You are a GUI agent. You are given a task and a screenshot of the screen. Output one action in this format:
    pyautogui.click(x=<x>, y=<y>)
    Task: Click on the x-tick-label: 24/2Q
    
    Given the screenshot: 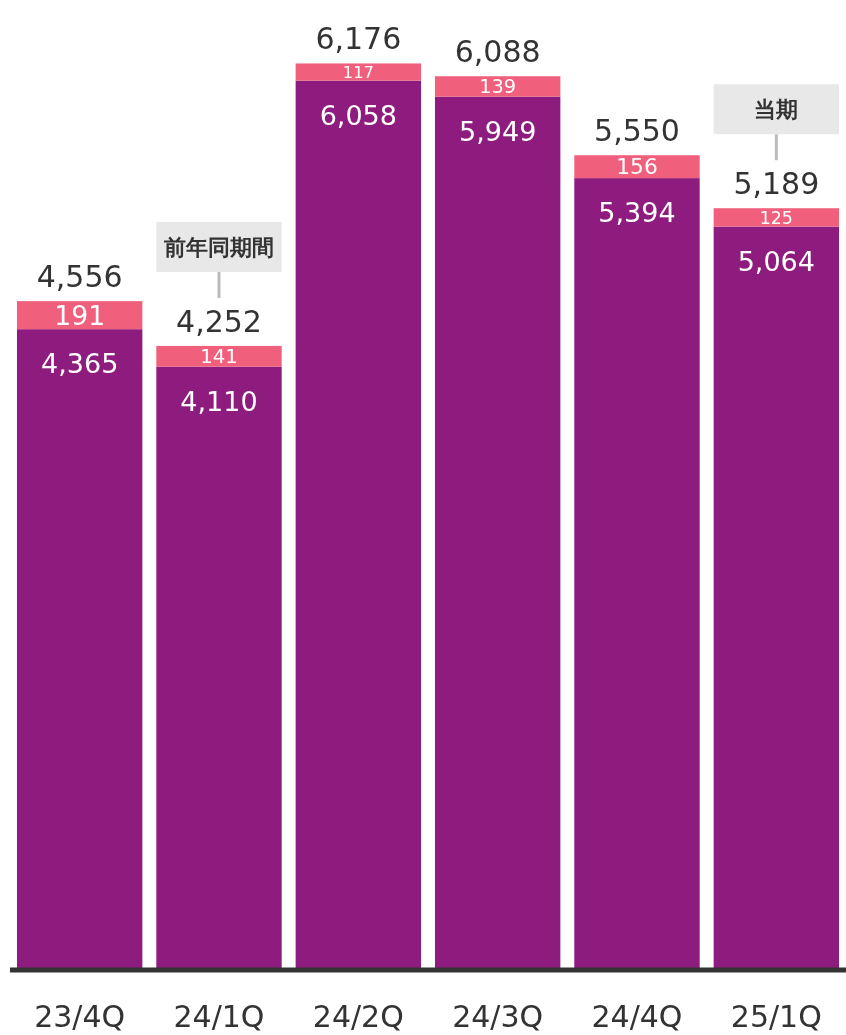 What is the action you would take?
    pyautogui.click(x=358, y=1016)
    